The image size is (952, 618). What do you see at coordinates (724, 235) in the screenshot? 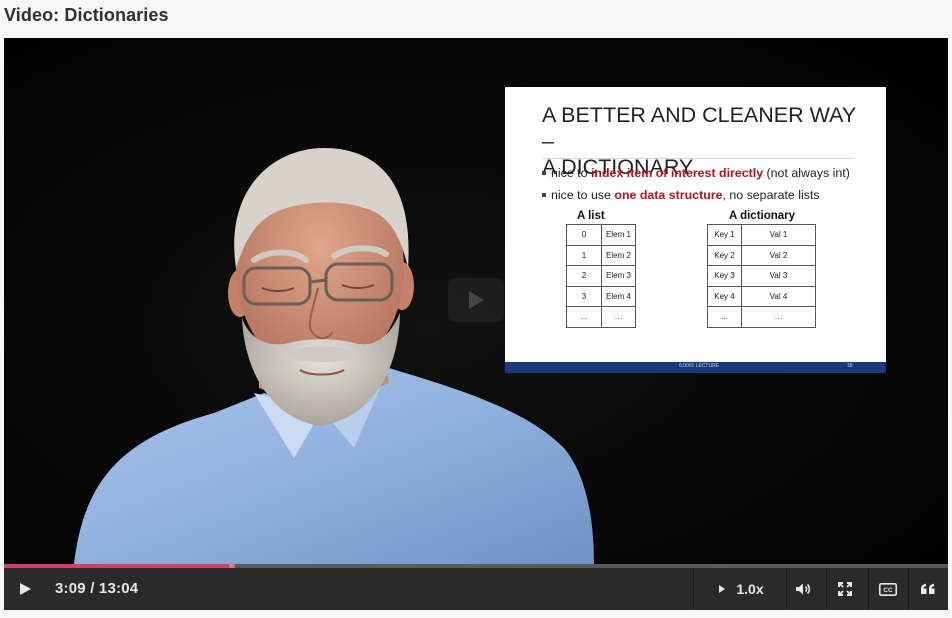
I see `dict-key: Key 1` at bounding box center [724, 235].